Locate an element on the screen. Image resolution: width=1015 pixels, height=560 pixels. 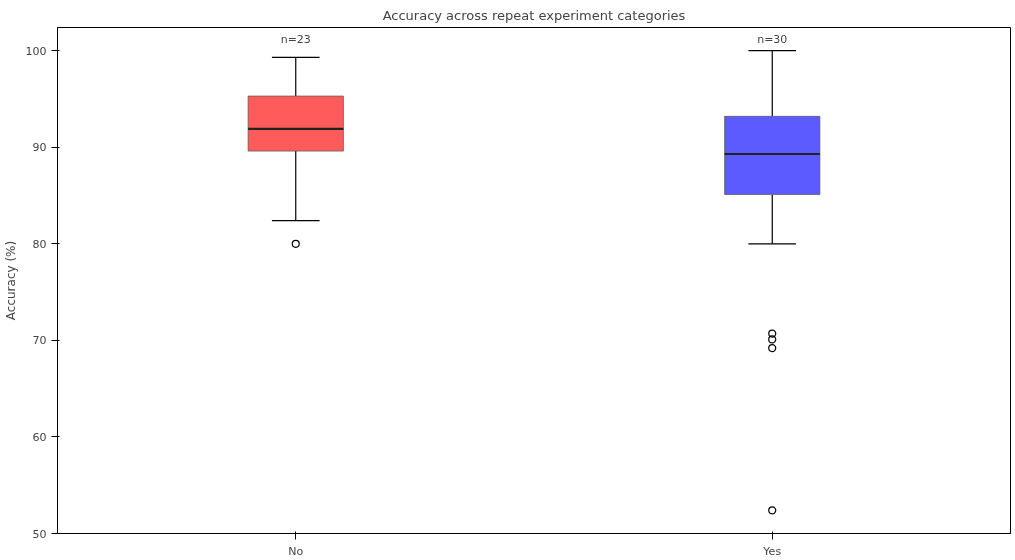
annotation: n=23 is located at coordinates (295, 39).